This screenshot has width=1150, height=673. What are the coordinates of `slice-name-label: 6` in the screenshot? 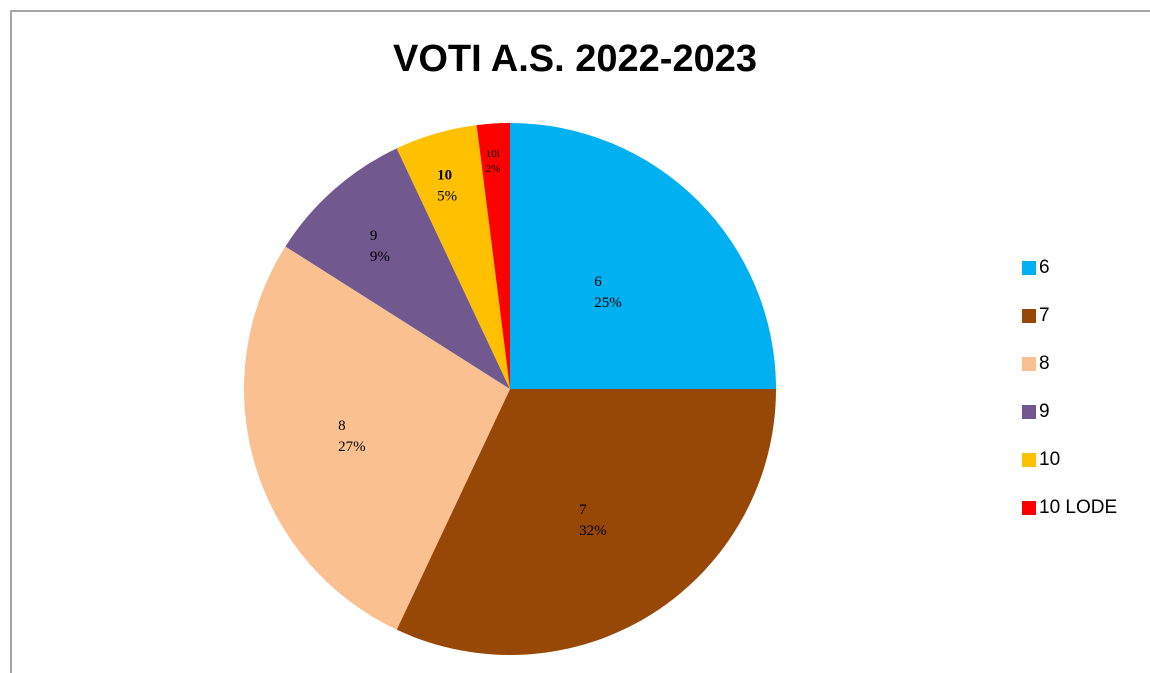 It's located at (598, 282).